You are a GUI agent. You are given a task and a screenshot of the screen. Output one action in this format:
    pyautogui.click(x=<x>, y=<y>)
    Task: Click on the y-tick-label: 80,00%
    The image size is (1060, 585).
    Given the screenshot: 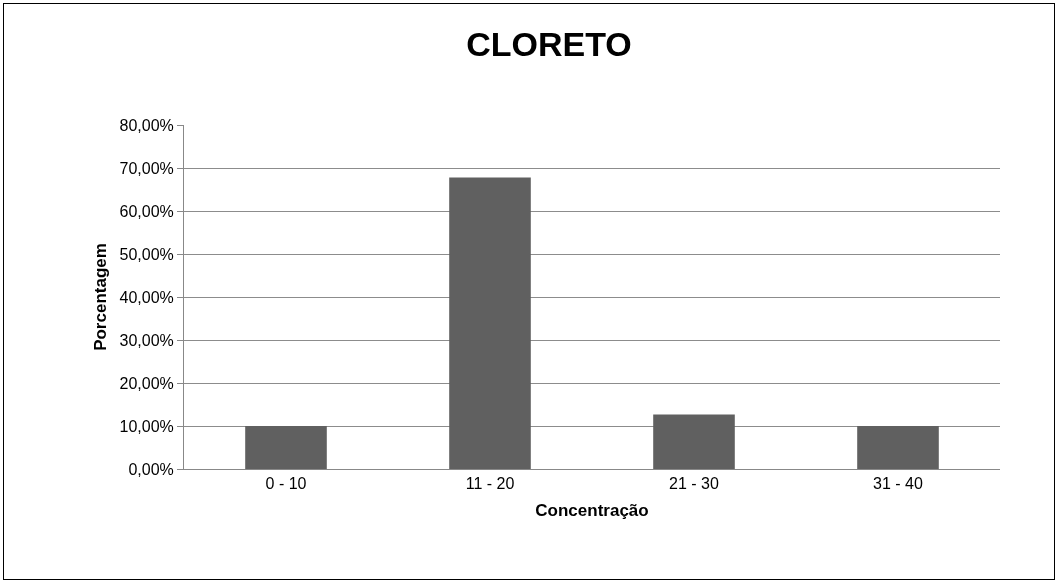 What is the action you would take?
    pyautogui.click(x=146, y=125)
    